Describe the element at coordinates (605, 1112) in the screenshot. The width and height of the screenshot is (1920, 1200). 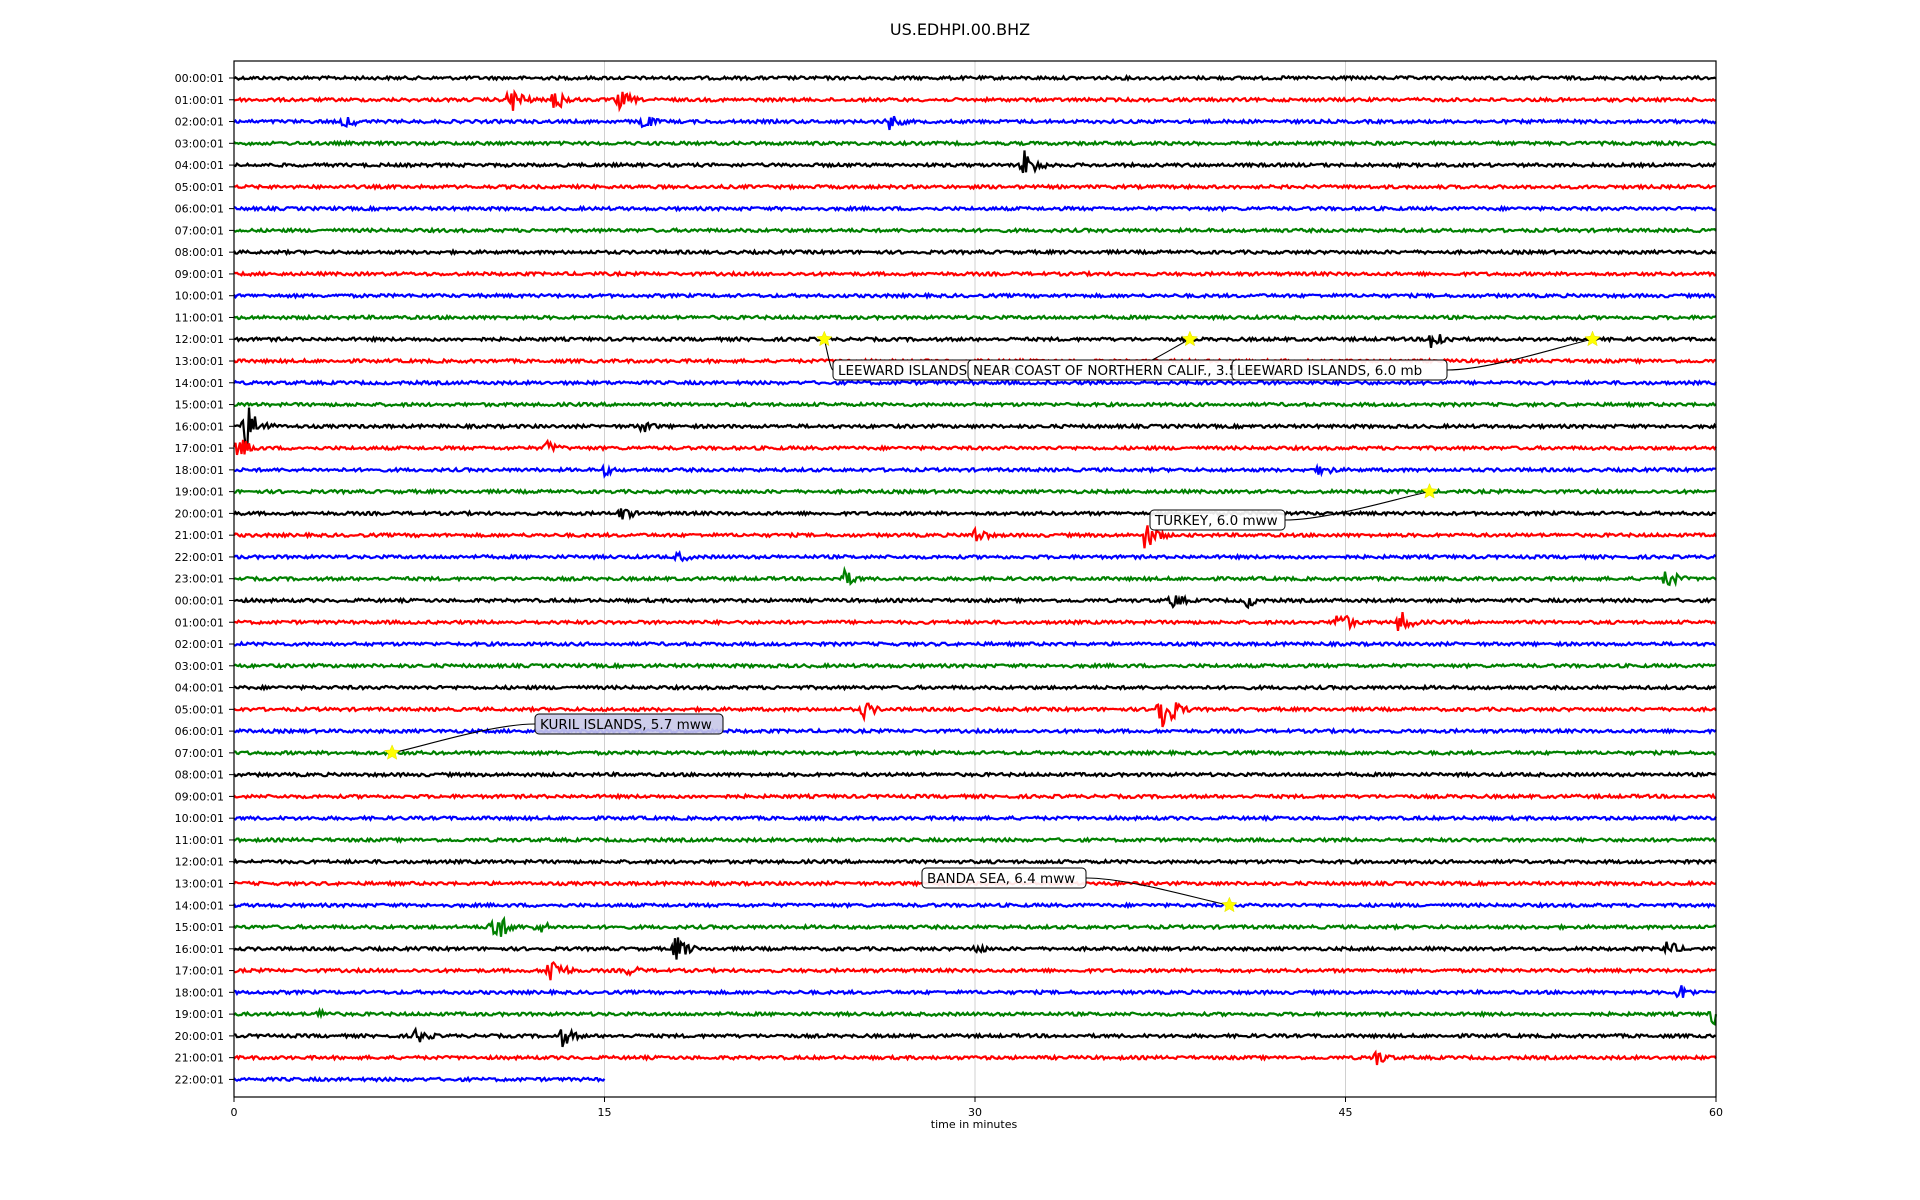
I see `x-tick-label: 15` at that location.